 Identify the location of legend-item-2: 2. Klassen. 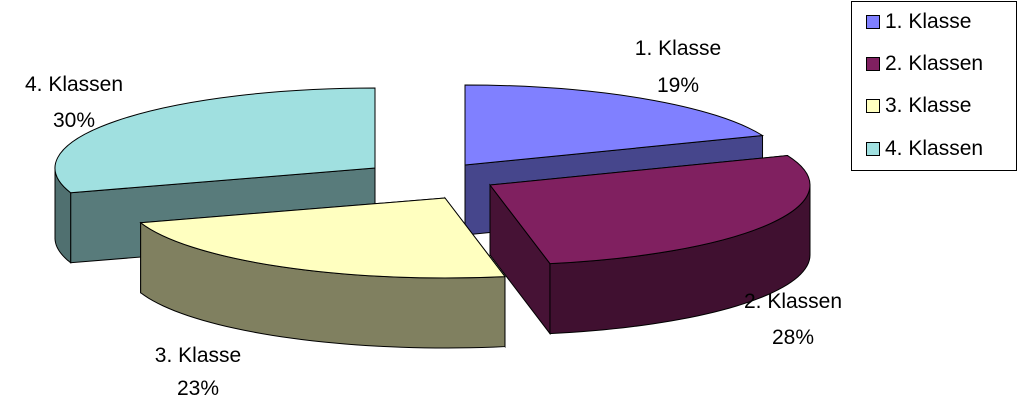
(924, 64).